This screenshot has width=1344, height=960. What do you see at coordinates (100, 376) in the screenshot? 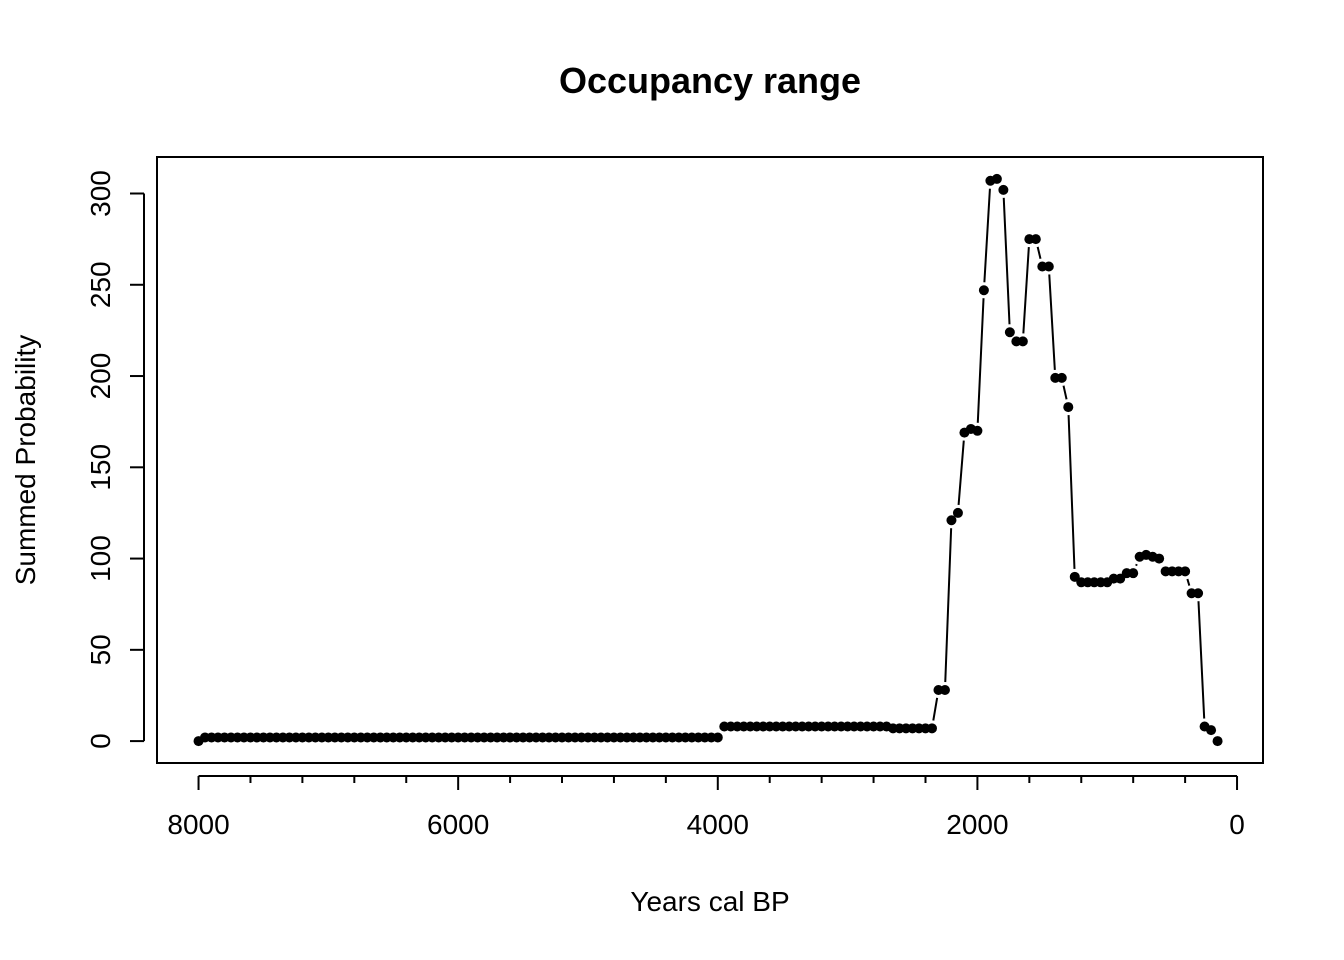
I see `y-tick-label: 200` at bounding box center [100, 376].